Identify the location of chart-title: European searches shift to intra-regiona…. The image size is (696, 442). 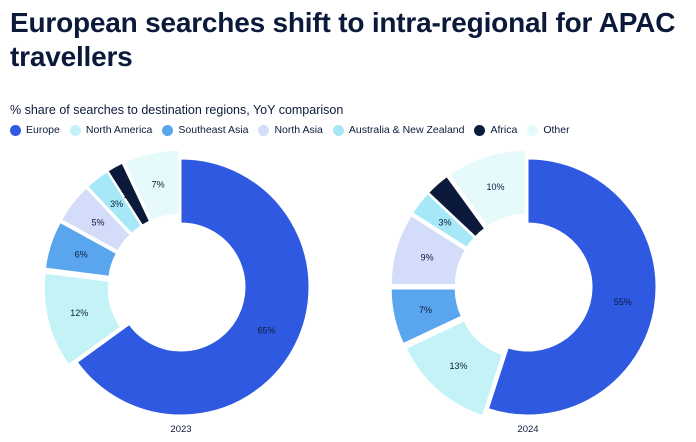
(343, 39).